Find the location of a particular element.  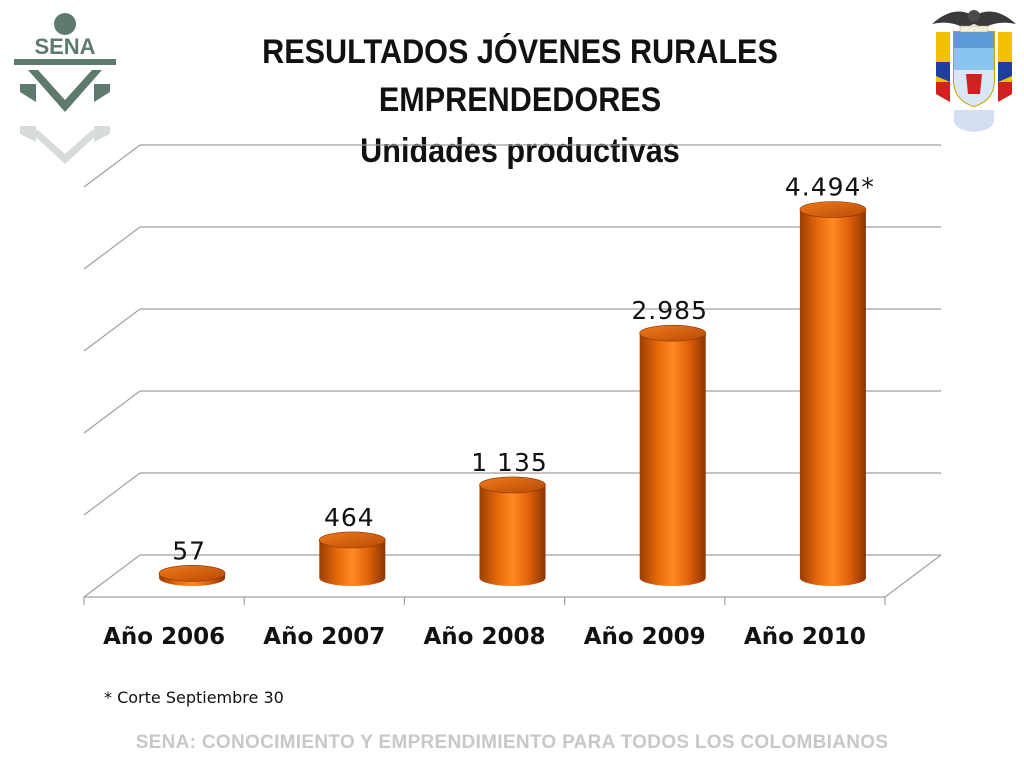

sena-logo-head is located at coordinates (65, 24).